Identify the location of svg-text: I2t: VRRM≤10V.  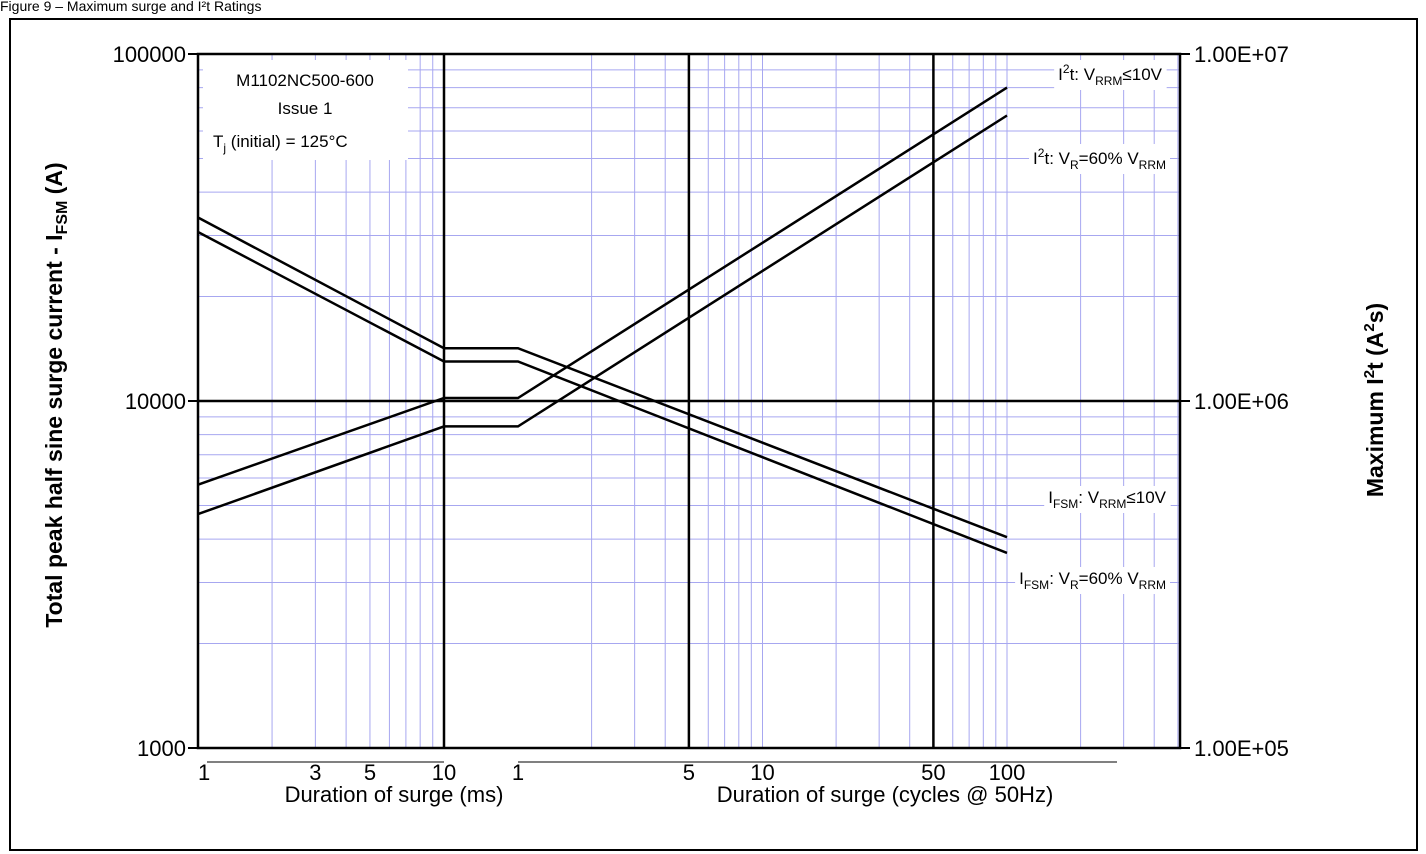
(1110, 75).